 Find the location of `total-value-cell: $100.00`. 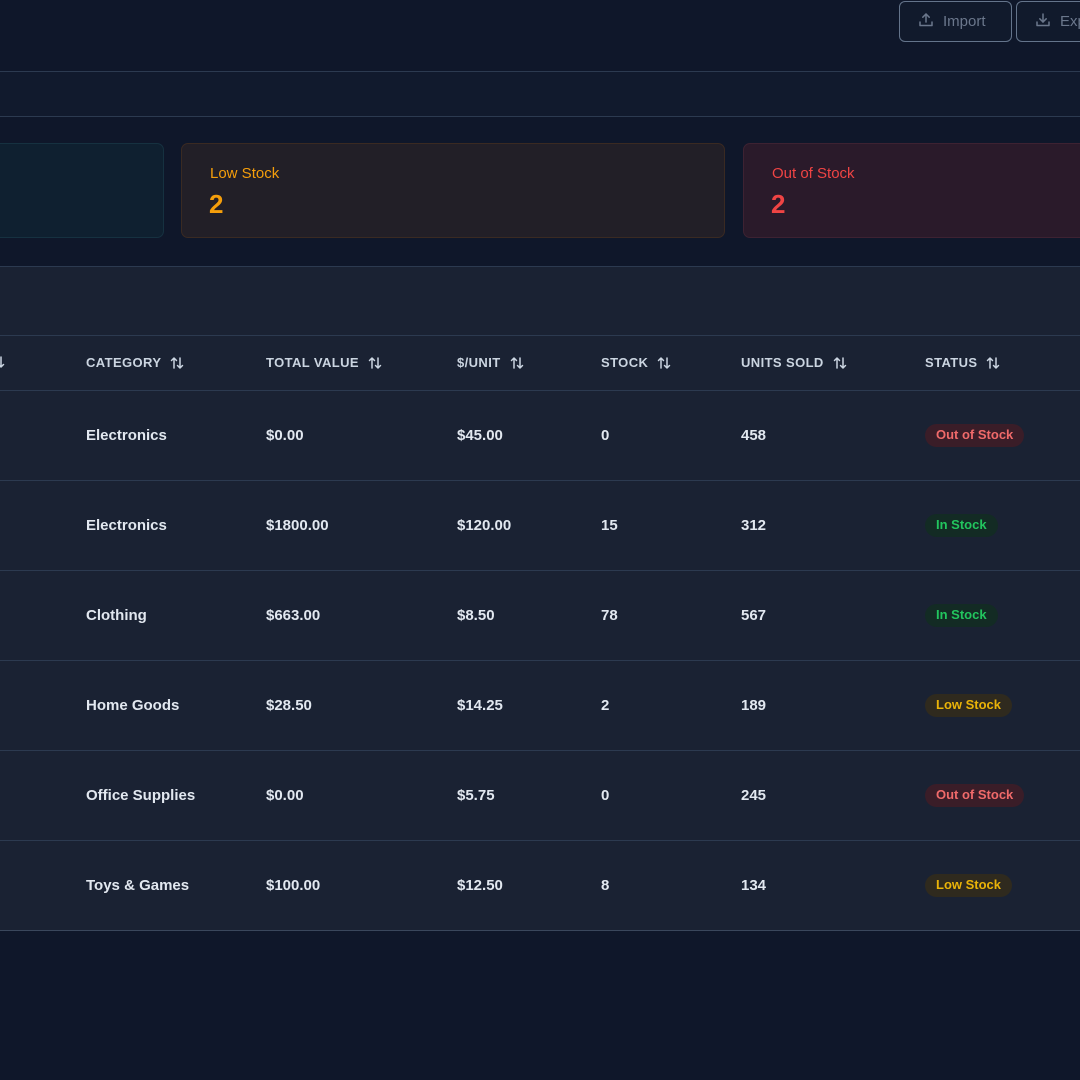

total-value-cell: $100.00 is located at coordinates (293, 885).